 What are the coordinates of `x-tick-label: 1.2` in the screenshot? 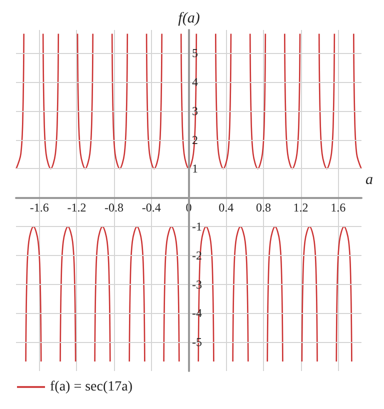 It's located at (300, 207).